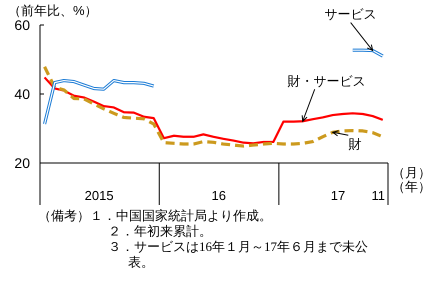  I want to click on y-axis-title: （前年比、%）, so click(53, 10).